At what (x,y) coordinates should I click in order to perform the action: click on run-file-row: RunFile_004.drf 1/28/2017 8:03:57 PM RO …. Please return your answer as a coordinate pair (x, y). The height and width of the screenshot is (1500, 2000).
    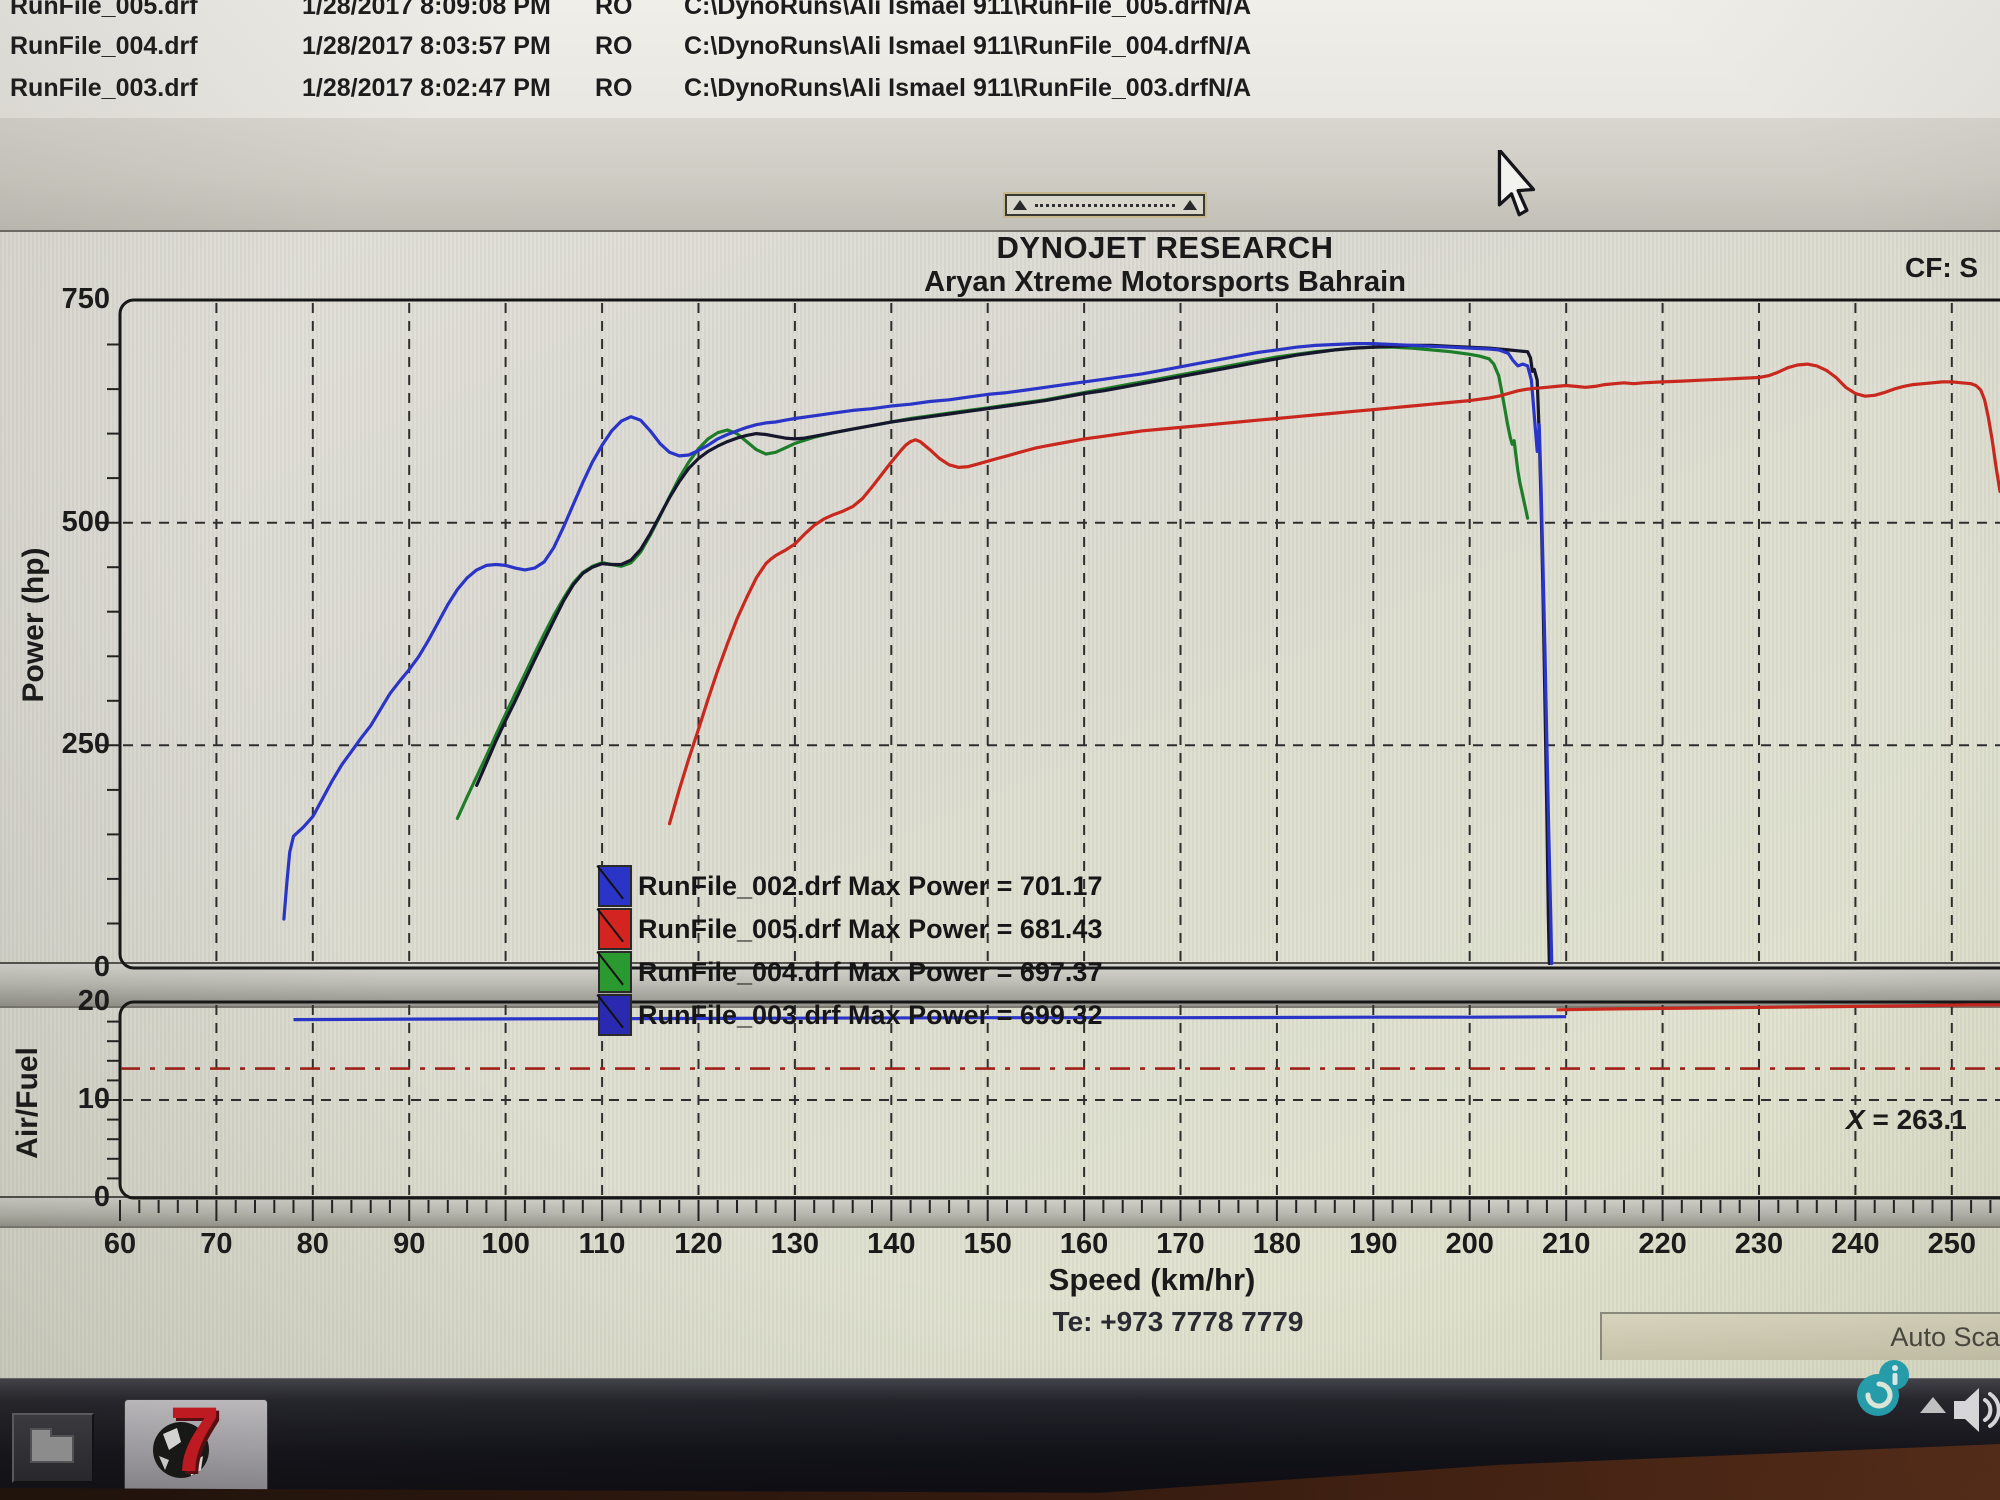
    Looking at the image, I should click on (1000, 50).